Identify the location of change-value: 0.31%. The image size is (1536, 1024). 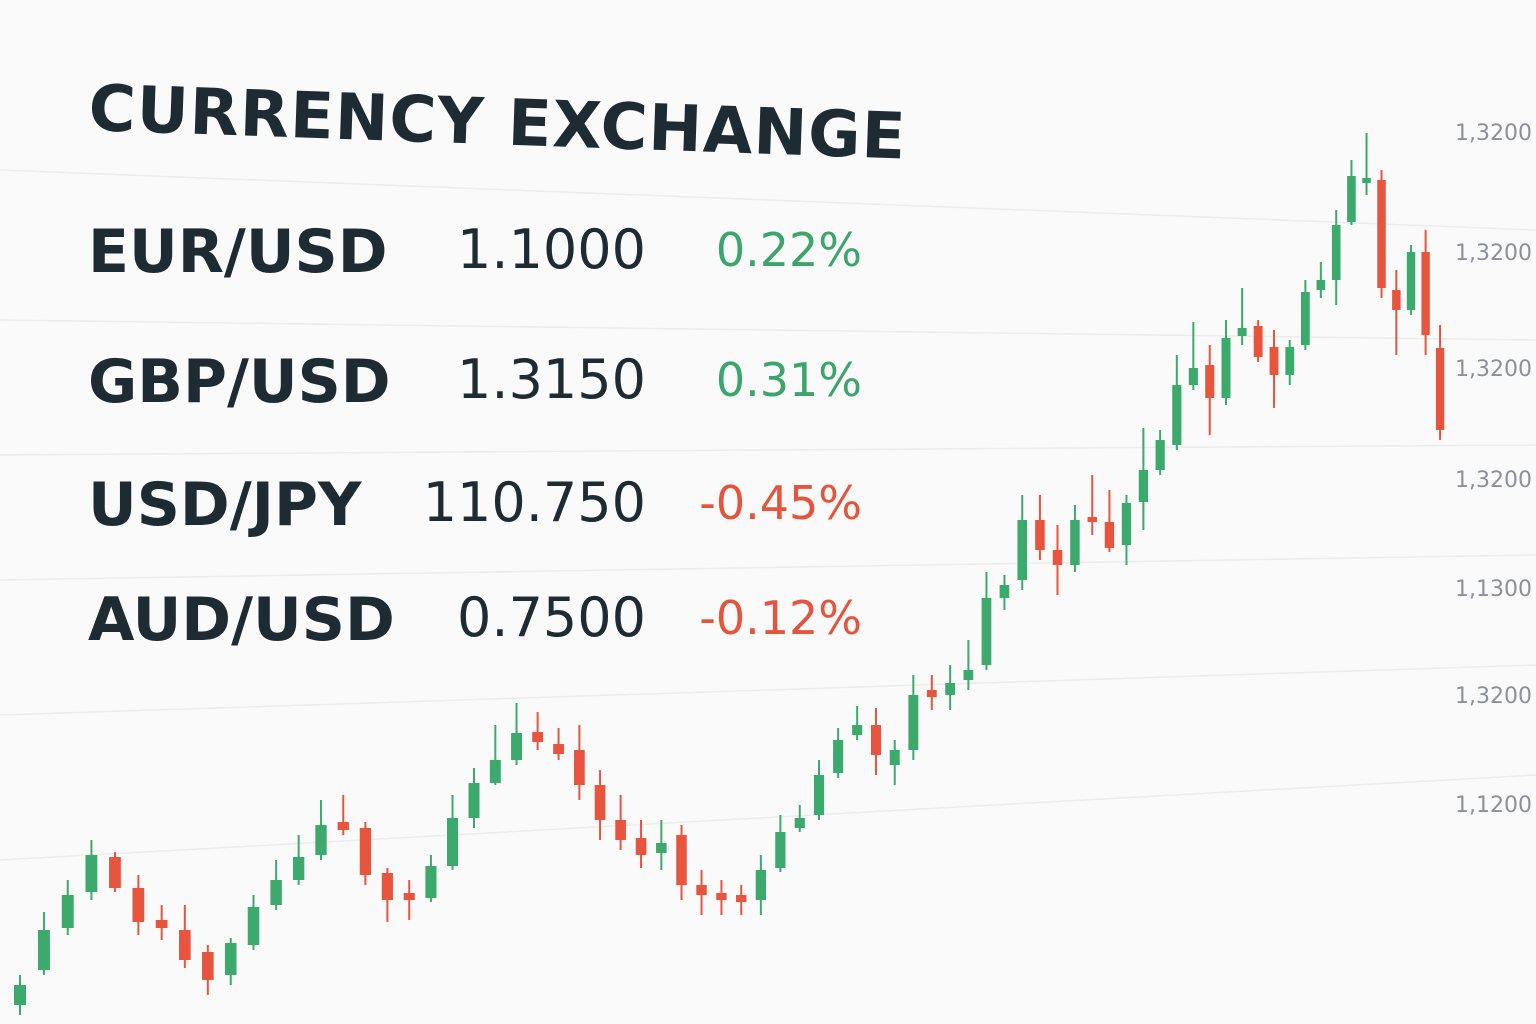
(789, 380).